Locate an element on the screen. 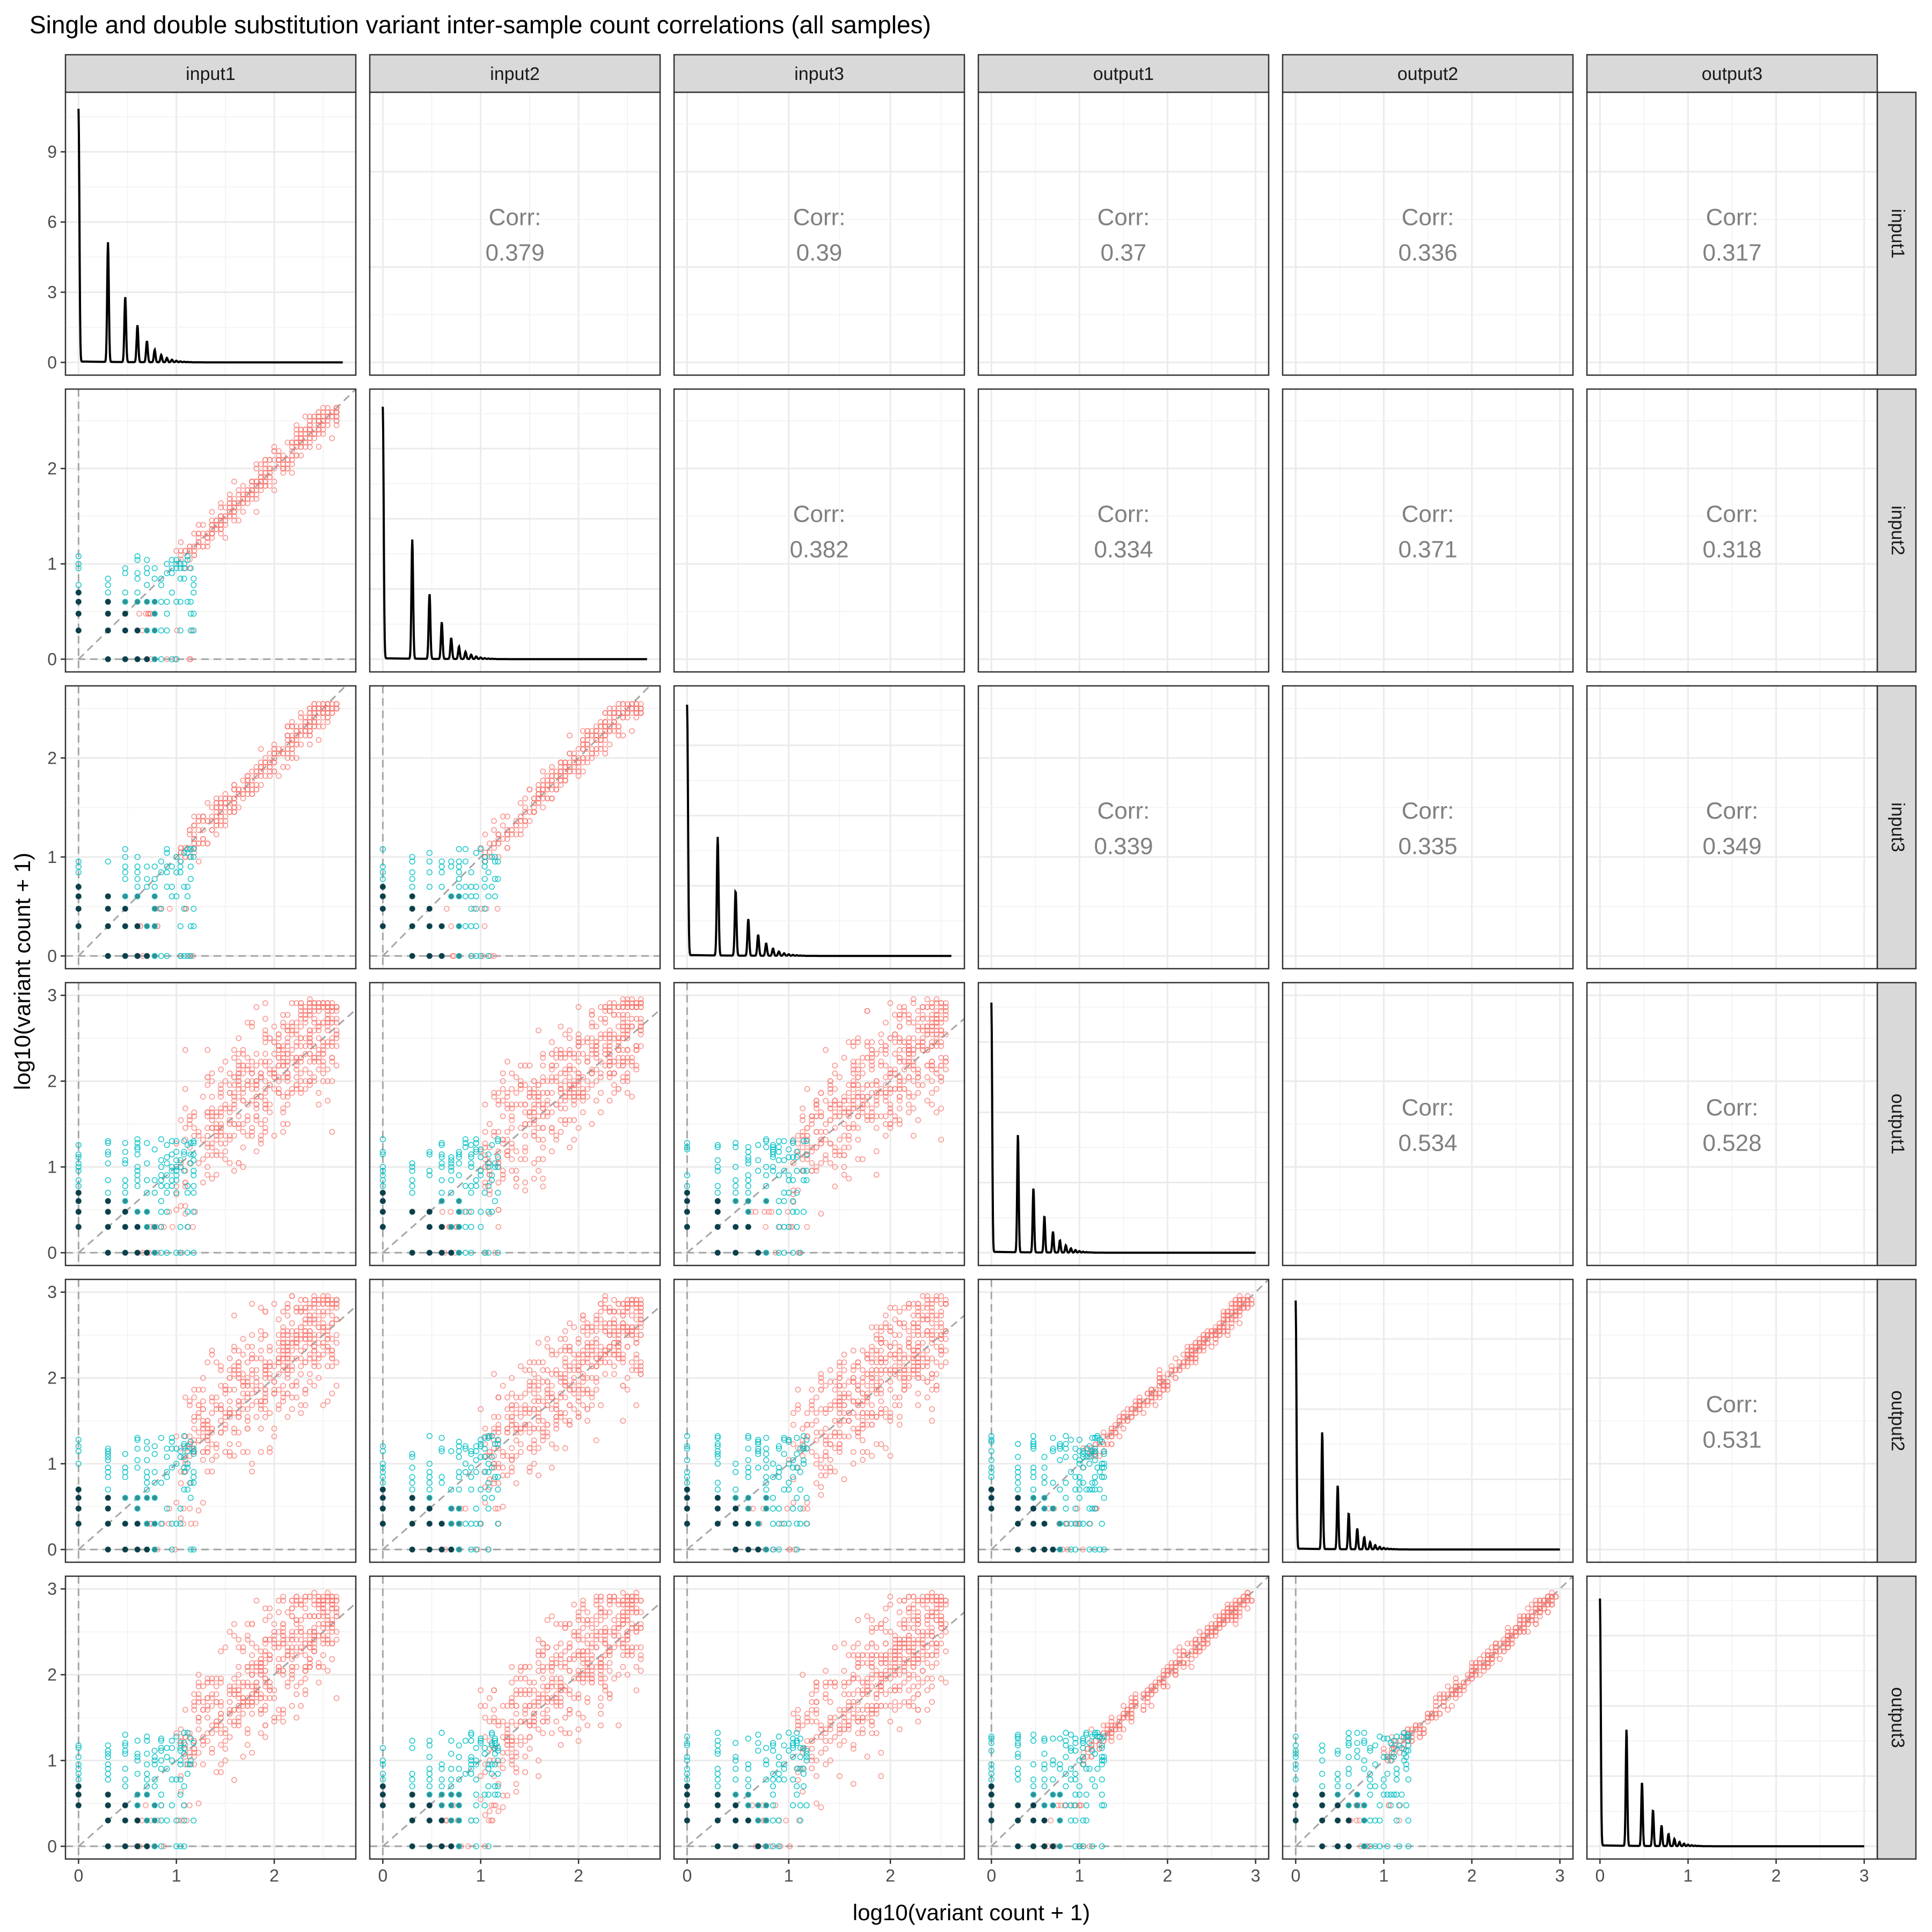 The width and height of the screenshot is (1932, 1932). corr-value: 0.379 is located at coordinates (514, 253).